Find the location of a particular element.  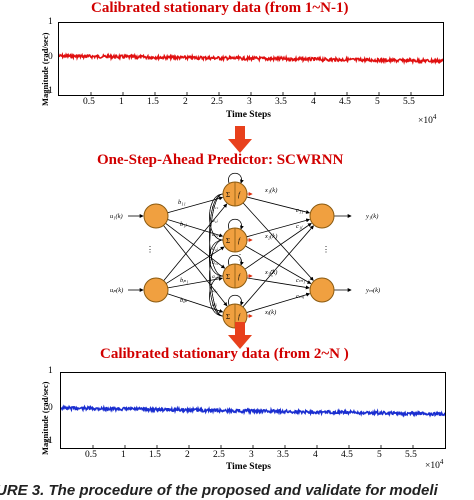

hidden-output-label: x₃(k) is located at coordinates (270, 272).